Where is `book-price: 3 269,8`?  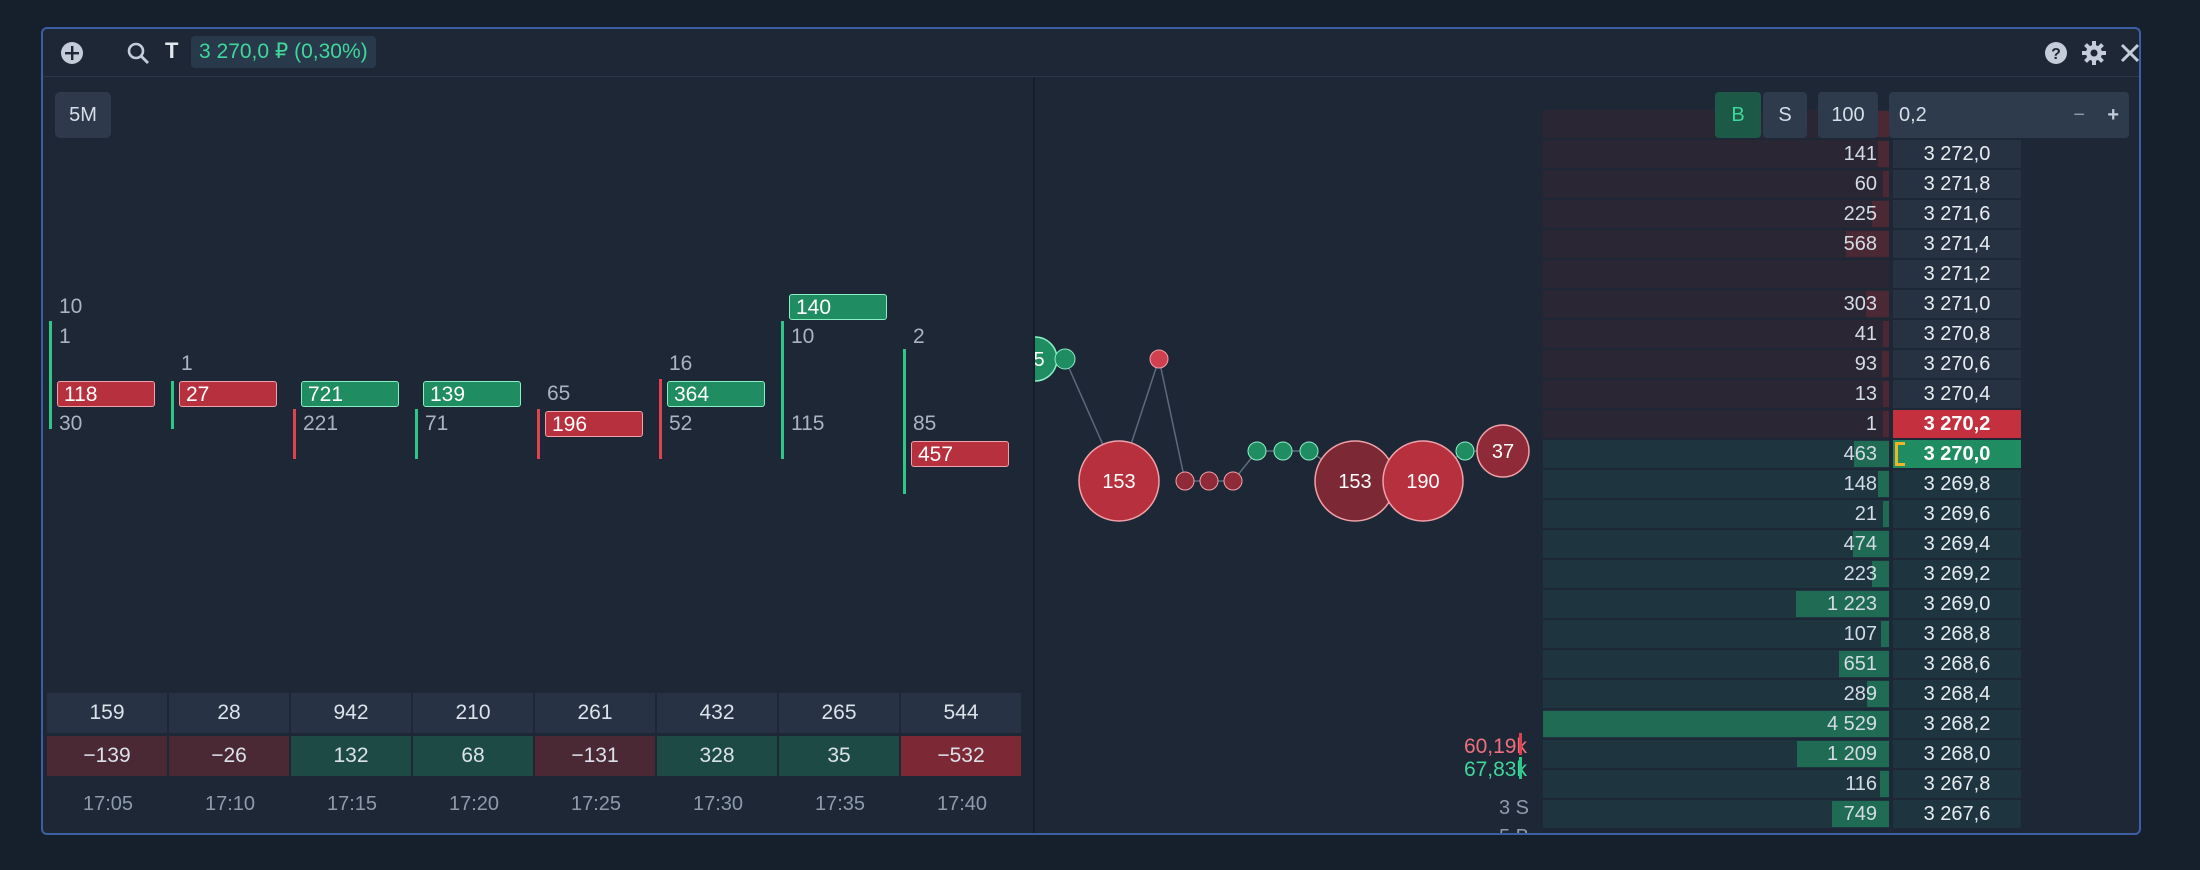
book-price: 3 269,8 is located at coordinates (1957, 484).